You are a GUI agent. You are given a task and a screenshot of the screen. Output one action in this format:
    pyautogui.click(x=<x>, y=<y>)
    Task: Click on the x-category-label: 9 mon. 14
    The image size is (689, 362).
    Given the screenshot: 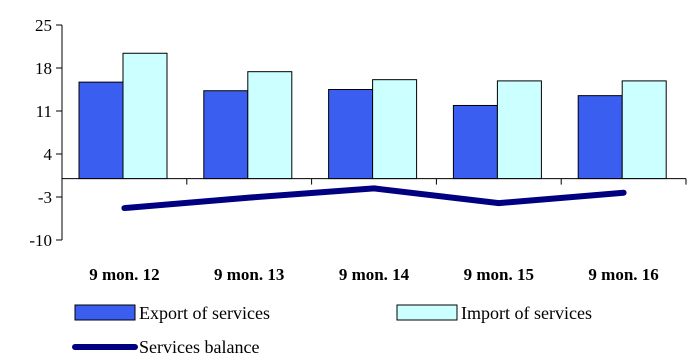 What is the action you would take?
    pyautogui.click(x=374, y=274)
    